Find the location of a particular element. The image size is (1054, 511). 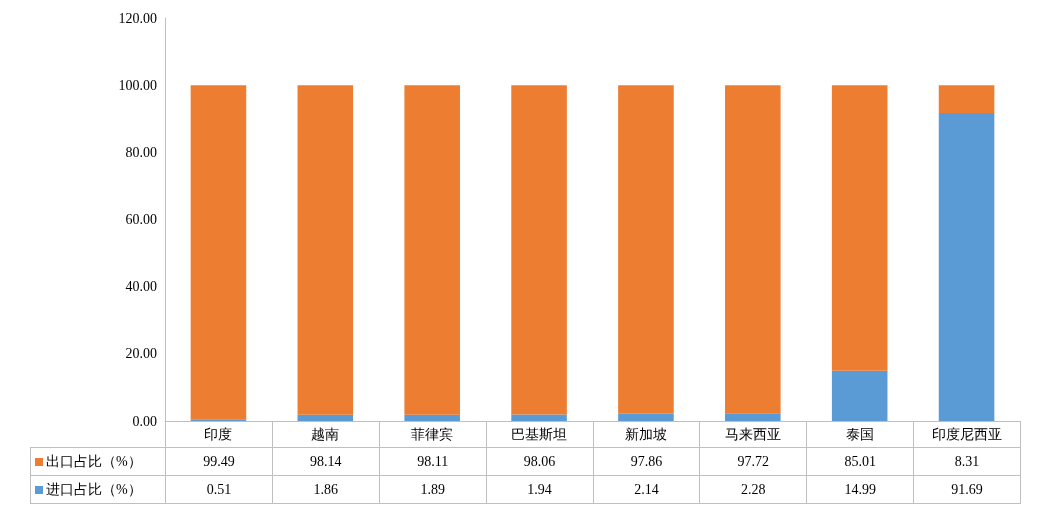

data-label: 98.14 is located at coordinates (325, 461).